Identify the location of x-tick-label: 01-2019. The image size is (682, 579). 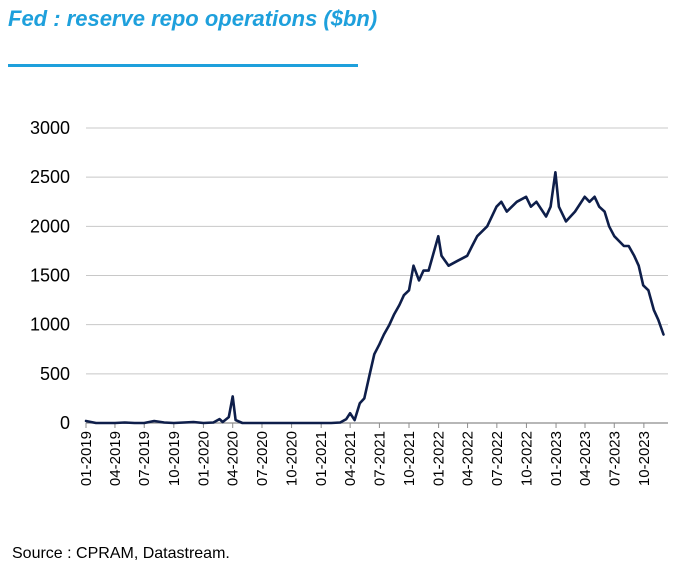
(86, 458).